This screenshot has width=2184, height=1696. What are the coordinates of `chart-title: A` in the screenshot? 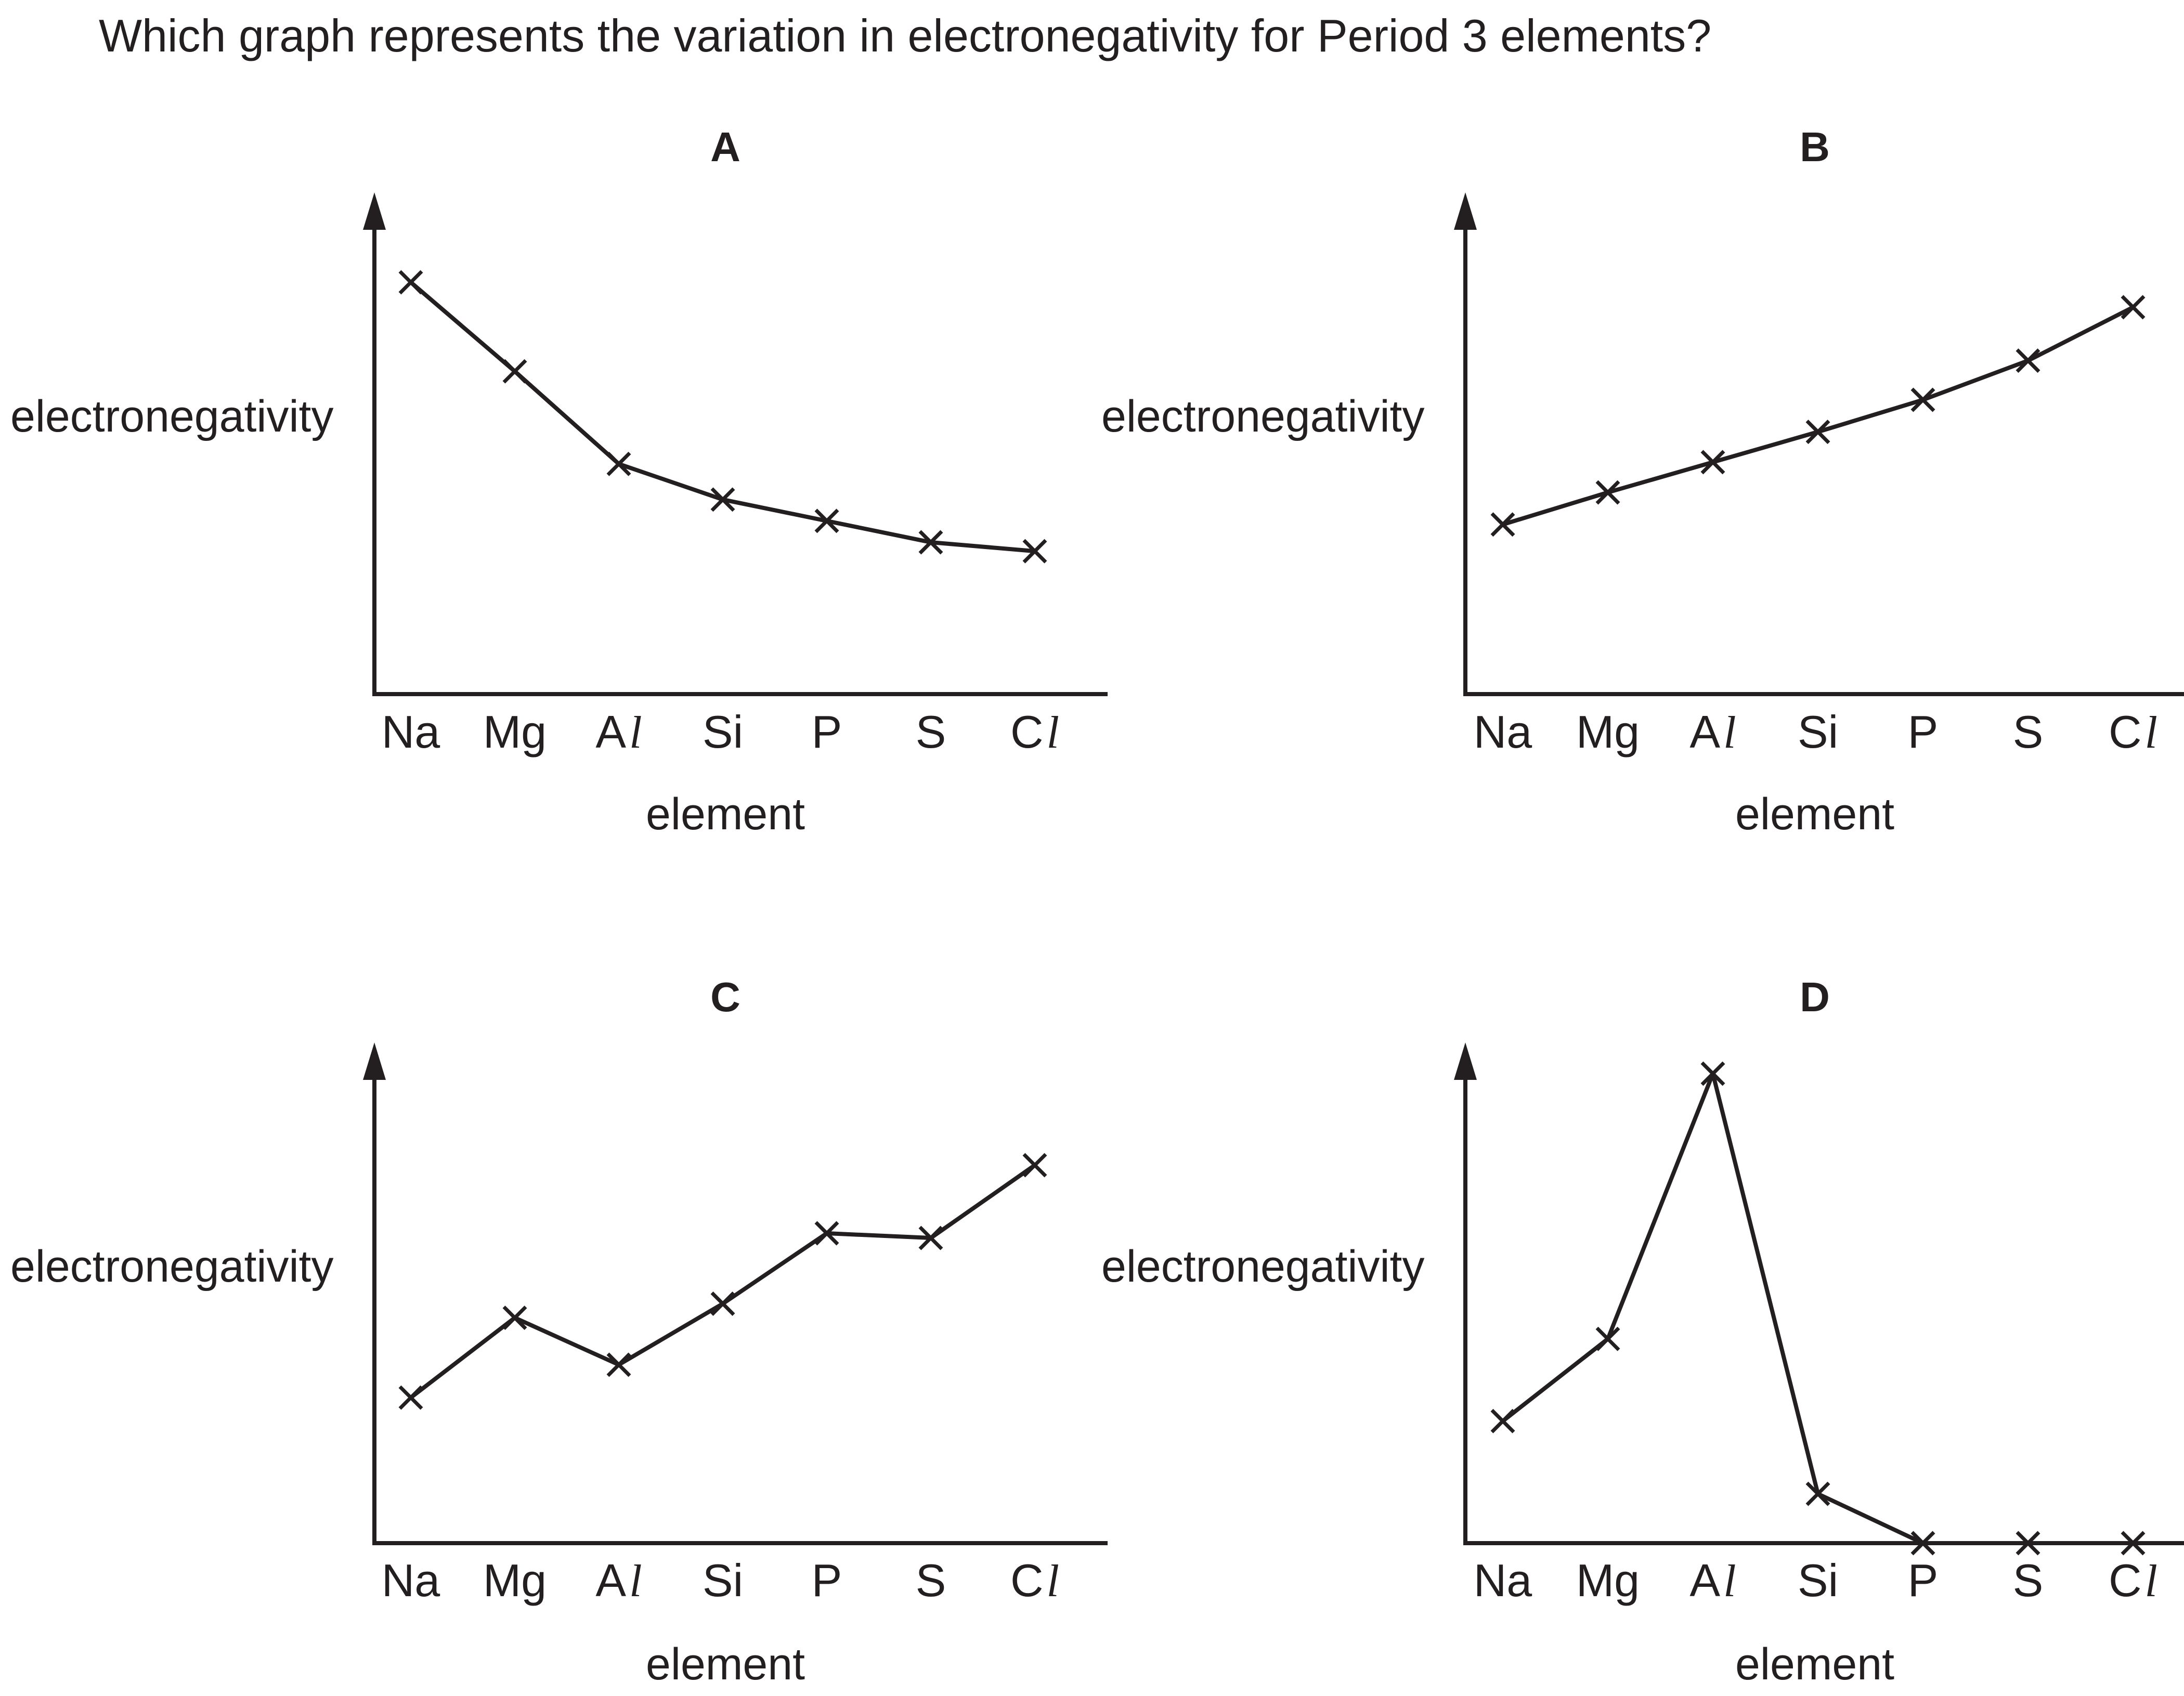 It's located at (725, 147).